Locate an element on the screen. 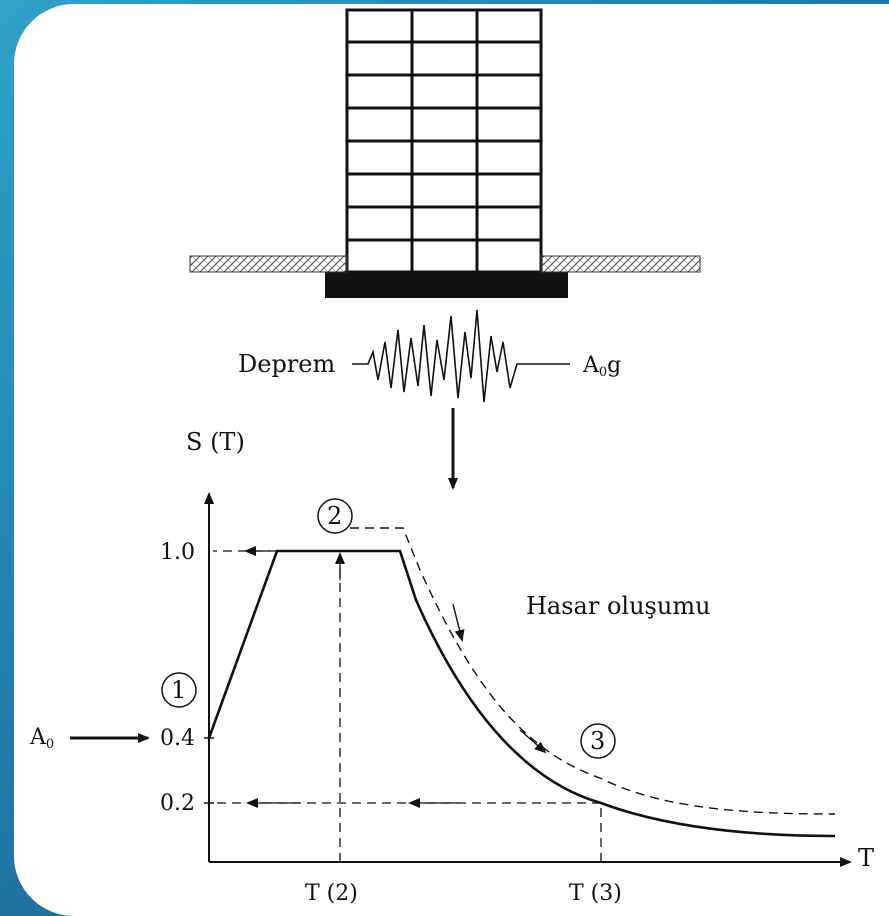 The height and width of the screenshot is (916, 889). y-tick-label: 0.2 is located at coordinates (177, 803).